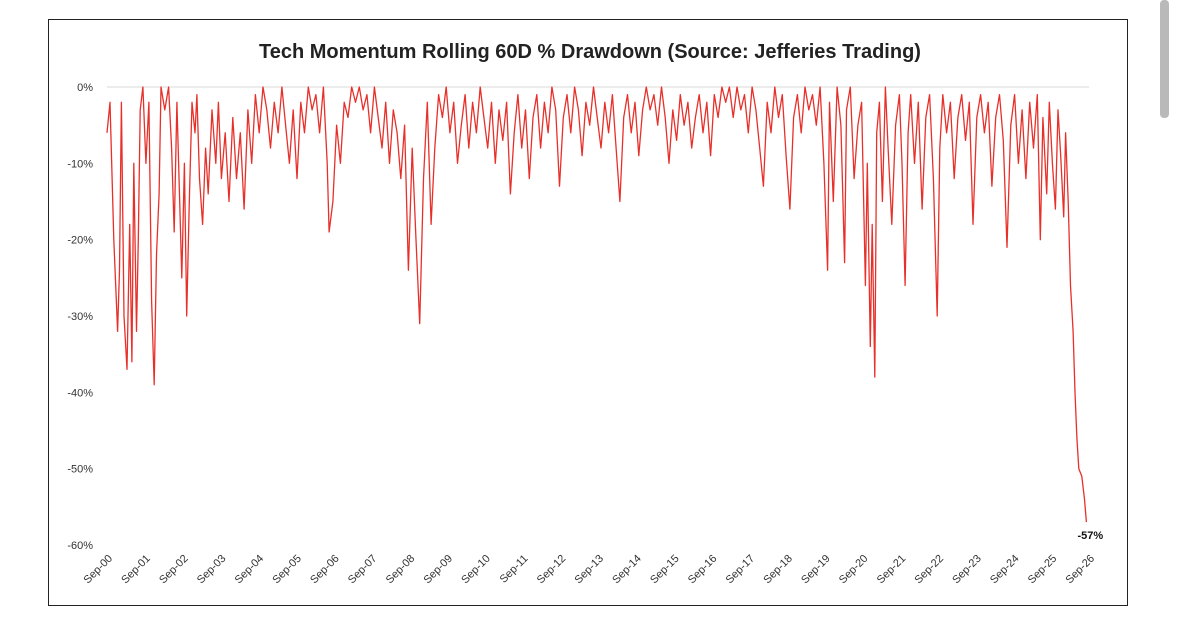 The image size is (1179, 639). I want to click on y-tick-label: -10%, so click(80, 164).